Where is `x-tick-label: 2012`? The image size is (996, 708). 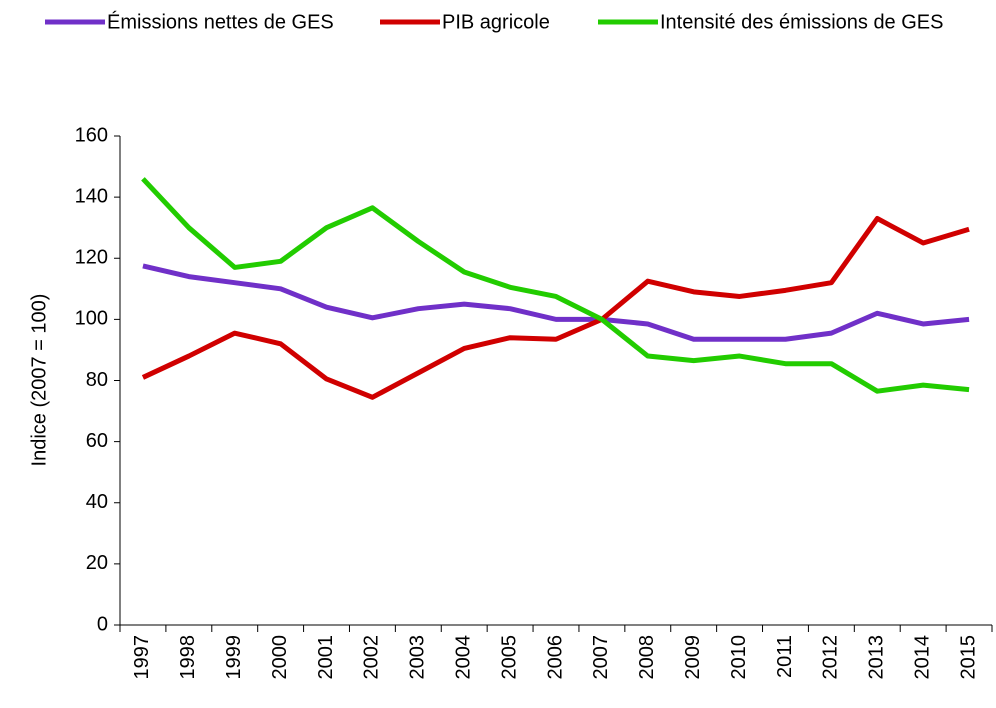 x-tick-label: 2012 is located at coordinates (831, 657).